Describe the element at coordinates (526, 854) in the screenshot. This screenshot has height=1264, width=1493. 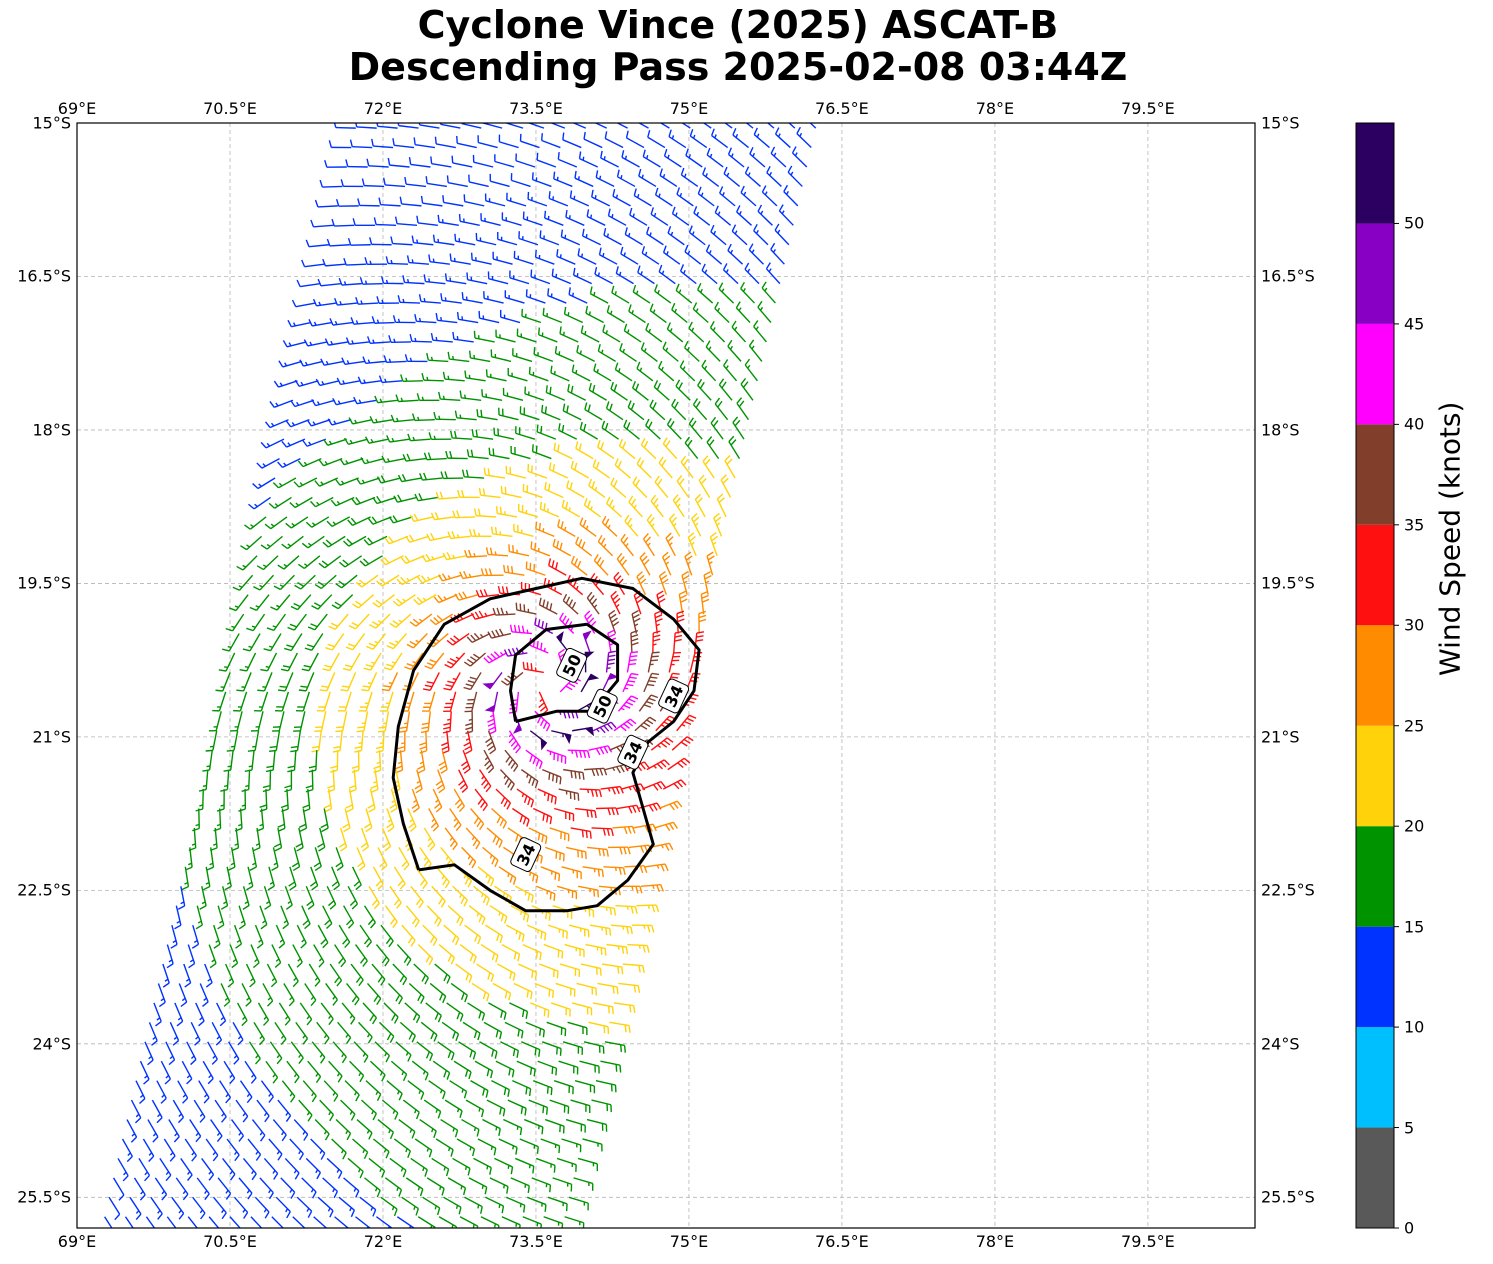
I see `contour-label: 34` at that location.